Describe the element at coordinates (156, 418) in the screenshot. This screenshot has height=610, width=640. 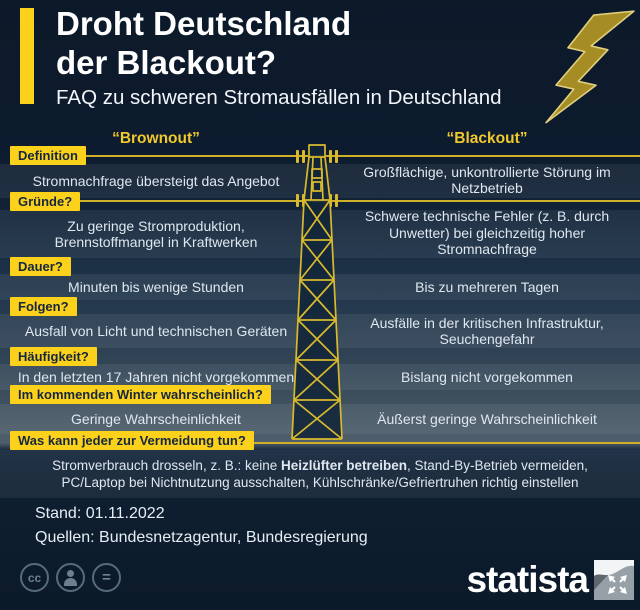
I see `answer-brownout-winter: Geringe Wahrscheinlichkeit` at that location.